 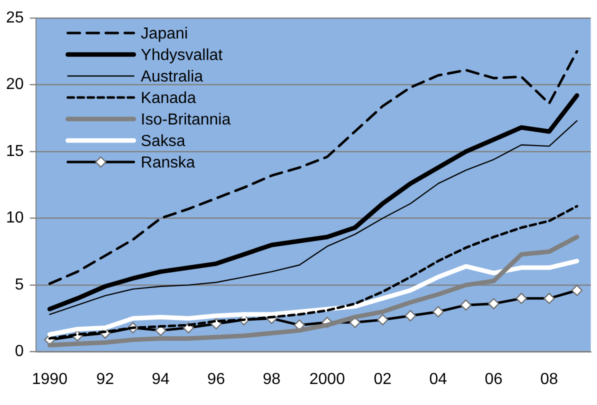 What do you see at coordinates (383, 379) in the screenshot?
I see `x-tick-label: 02` at bounding box center [383, 379].